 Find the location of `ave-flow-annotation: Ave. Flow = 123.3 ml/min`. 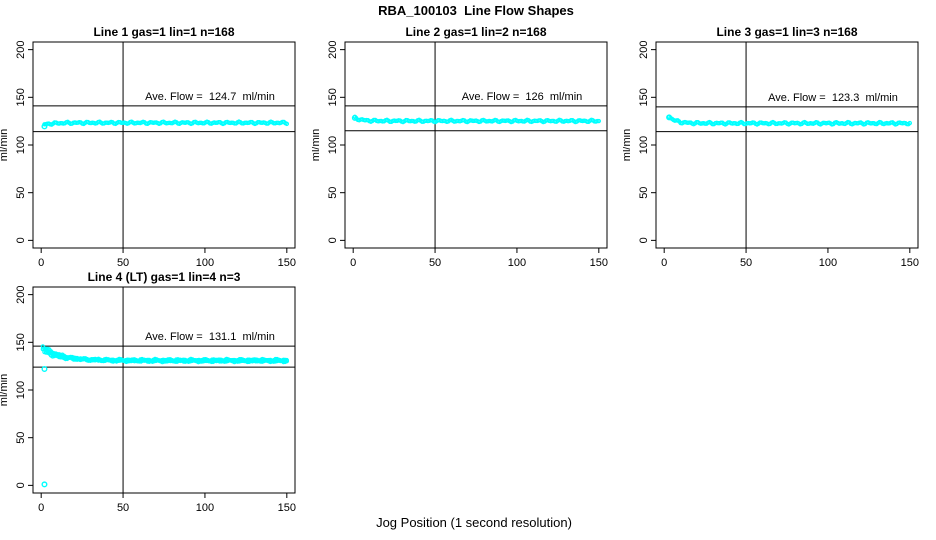

ave-flow-annotation: Ave. Flow = 123.3 ml/min is located at coordinates (833, 98).